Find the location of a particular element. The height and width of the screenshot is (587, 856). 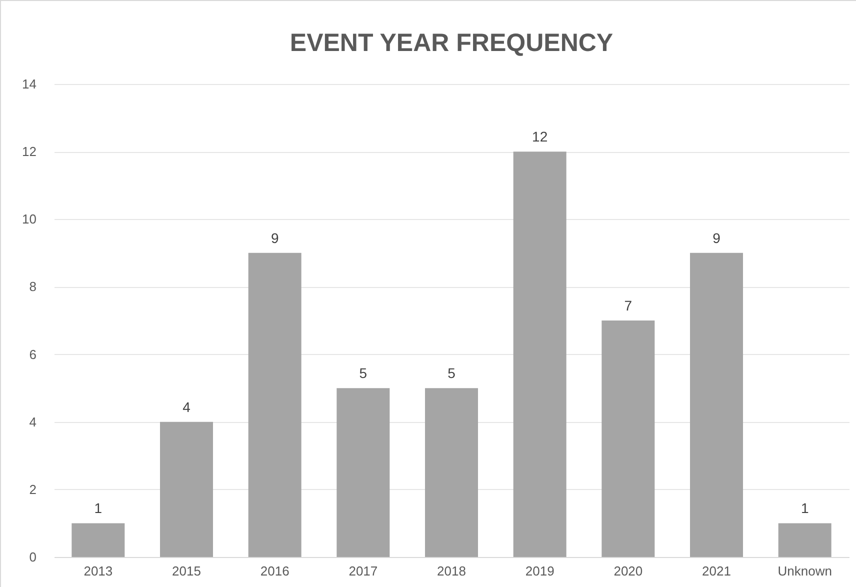

x-tick-label: 2021 is located at coordinates (716, 571).